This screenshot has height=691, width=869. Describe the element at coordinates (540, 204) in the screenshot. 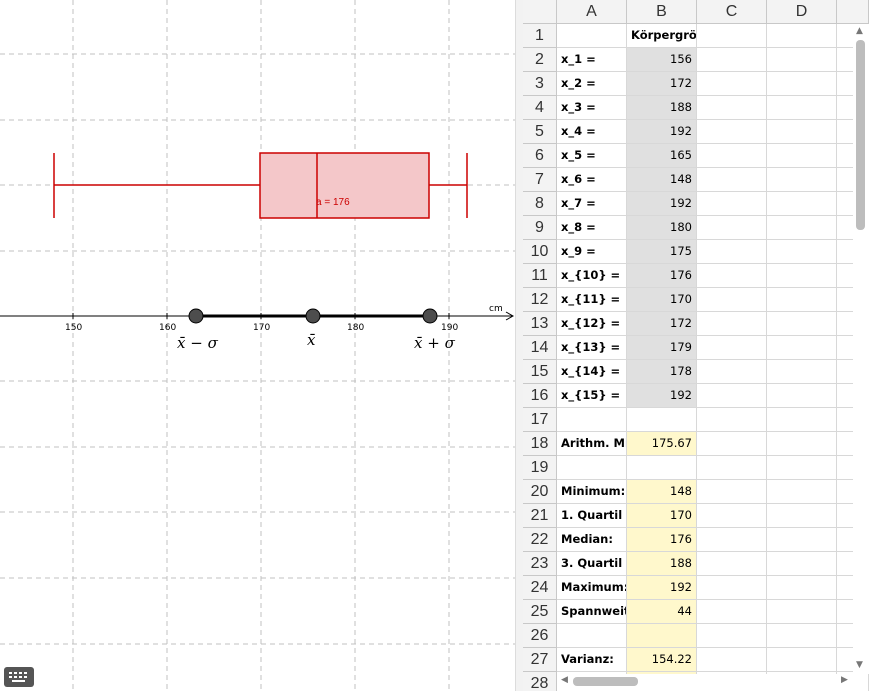

I see `row-header: 8` at that location.